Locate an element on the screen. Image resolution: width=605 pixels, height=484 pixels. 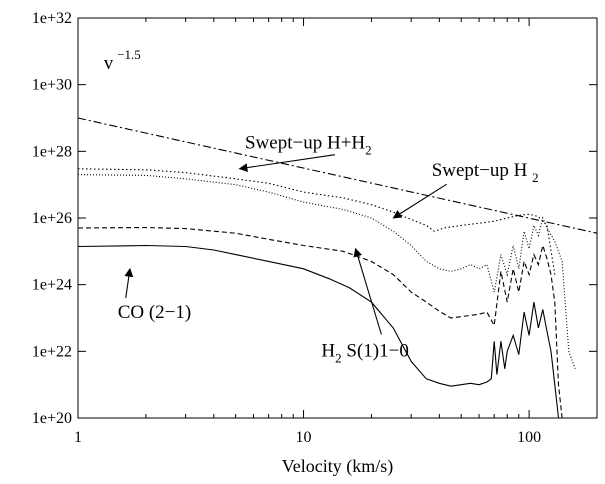
annotation-label: Swept−up H+H2 is located at coordinates (308, 145).